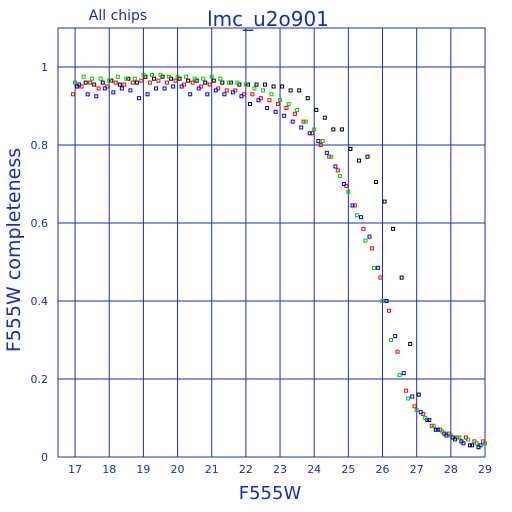 Image resolution: width=512 pixels, height=512 pixels. Describe the element at coordinates (40, 379) in the screenshot. I see `y-tick-label: 0.2` at that location.